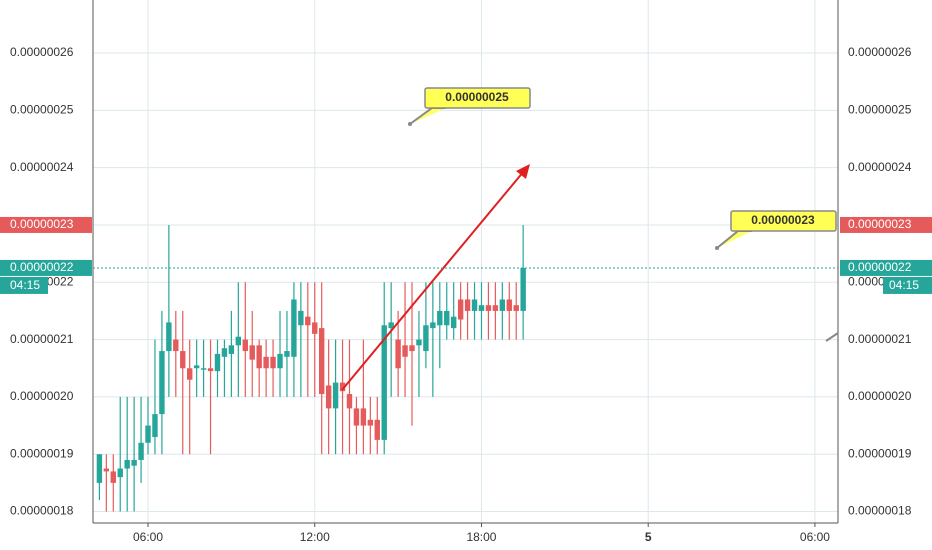 The width and height of the screenshot is (932, 550). Describe the element at coordinates (315, 537) in the screenshot. I see `x-tick-label: 12:00` at that location.